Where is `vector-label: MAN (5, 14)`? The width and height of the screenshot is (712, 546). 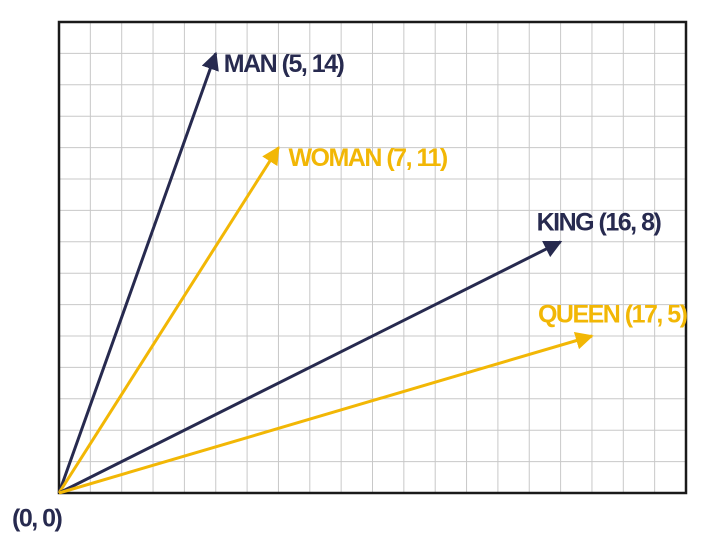 vector-label: MAN (5, 14) is located at coordinates (284, 64).